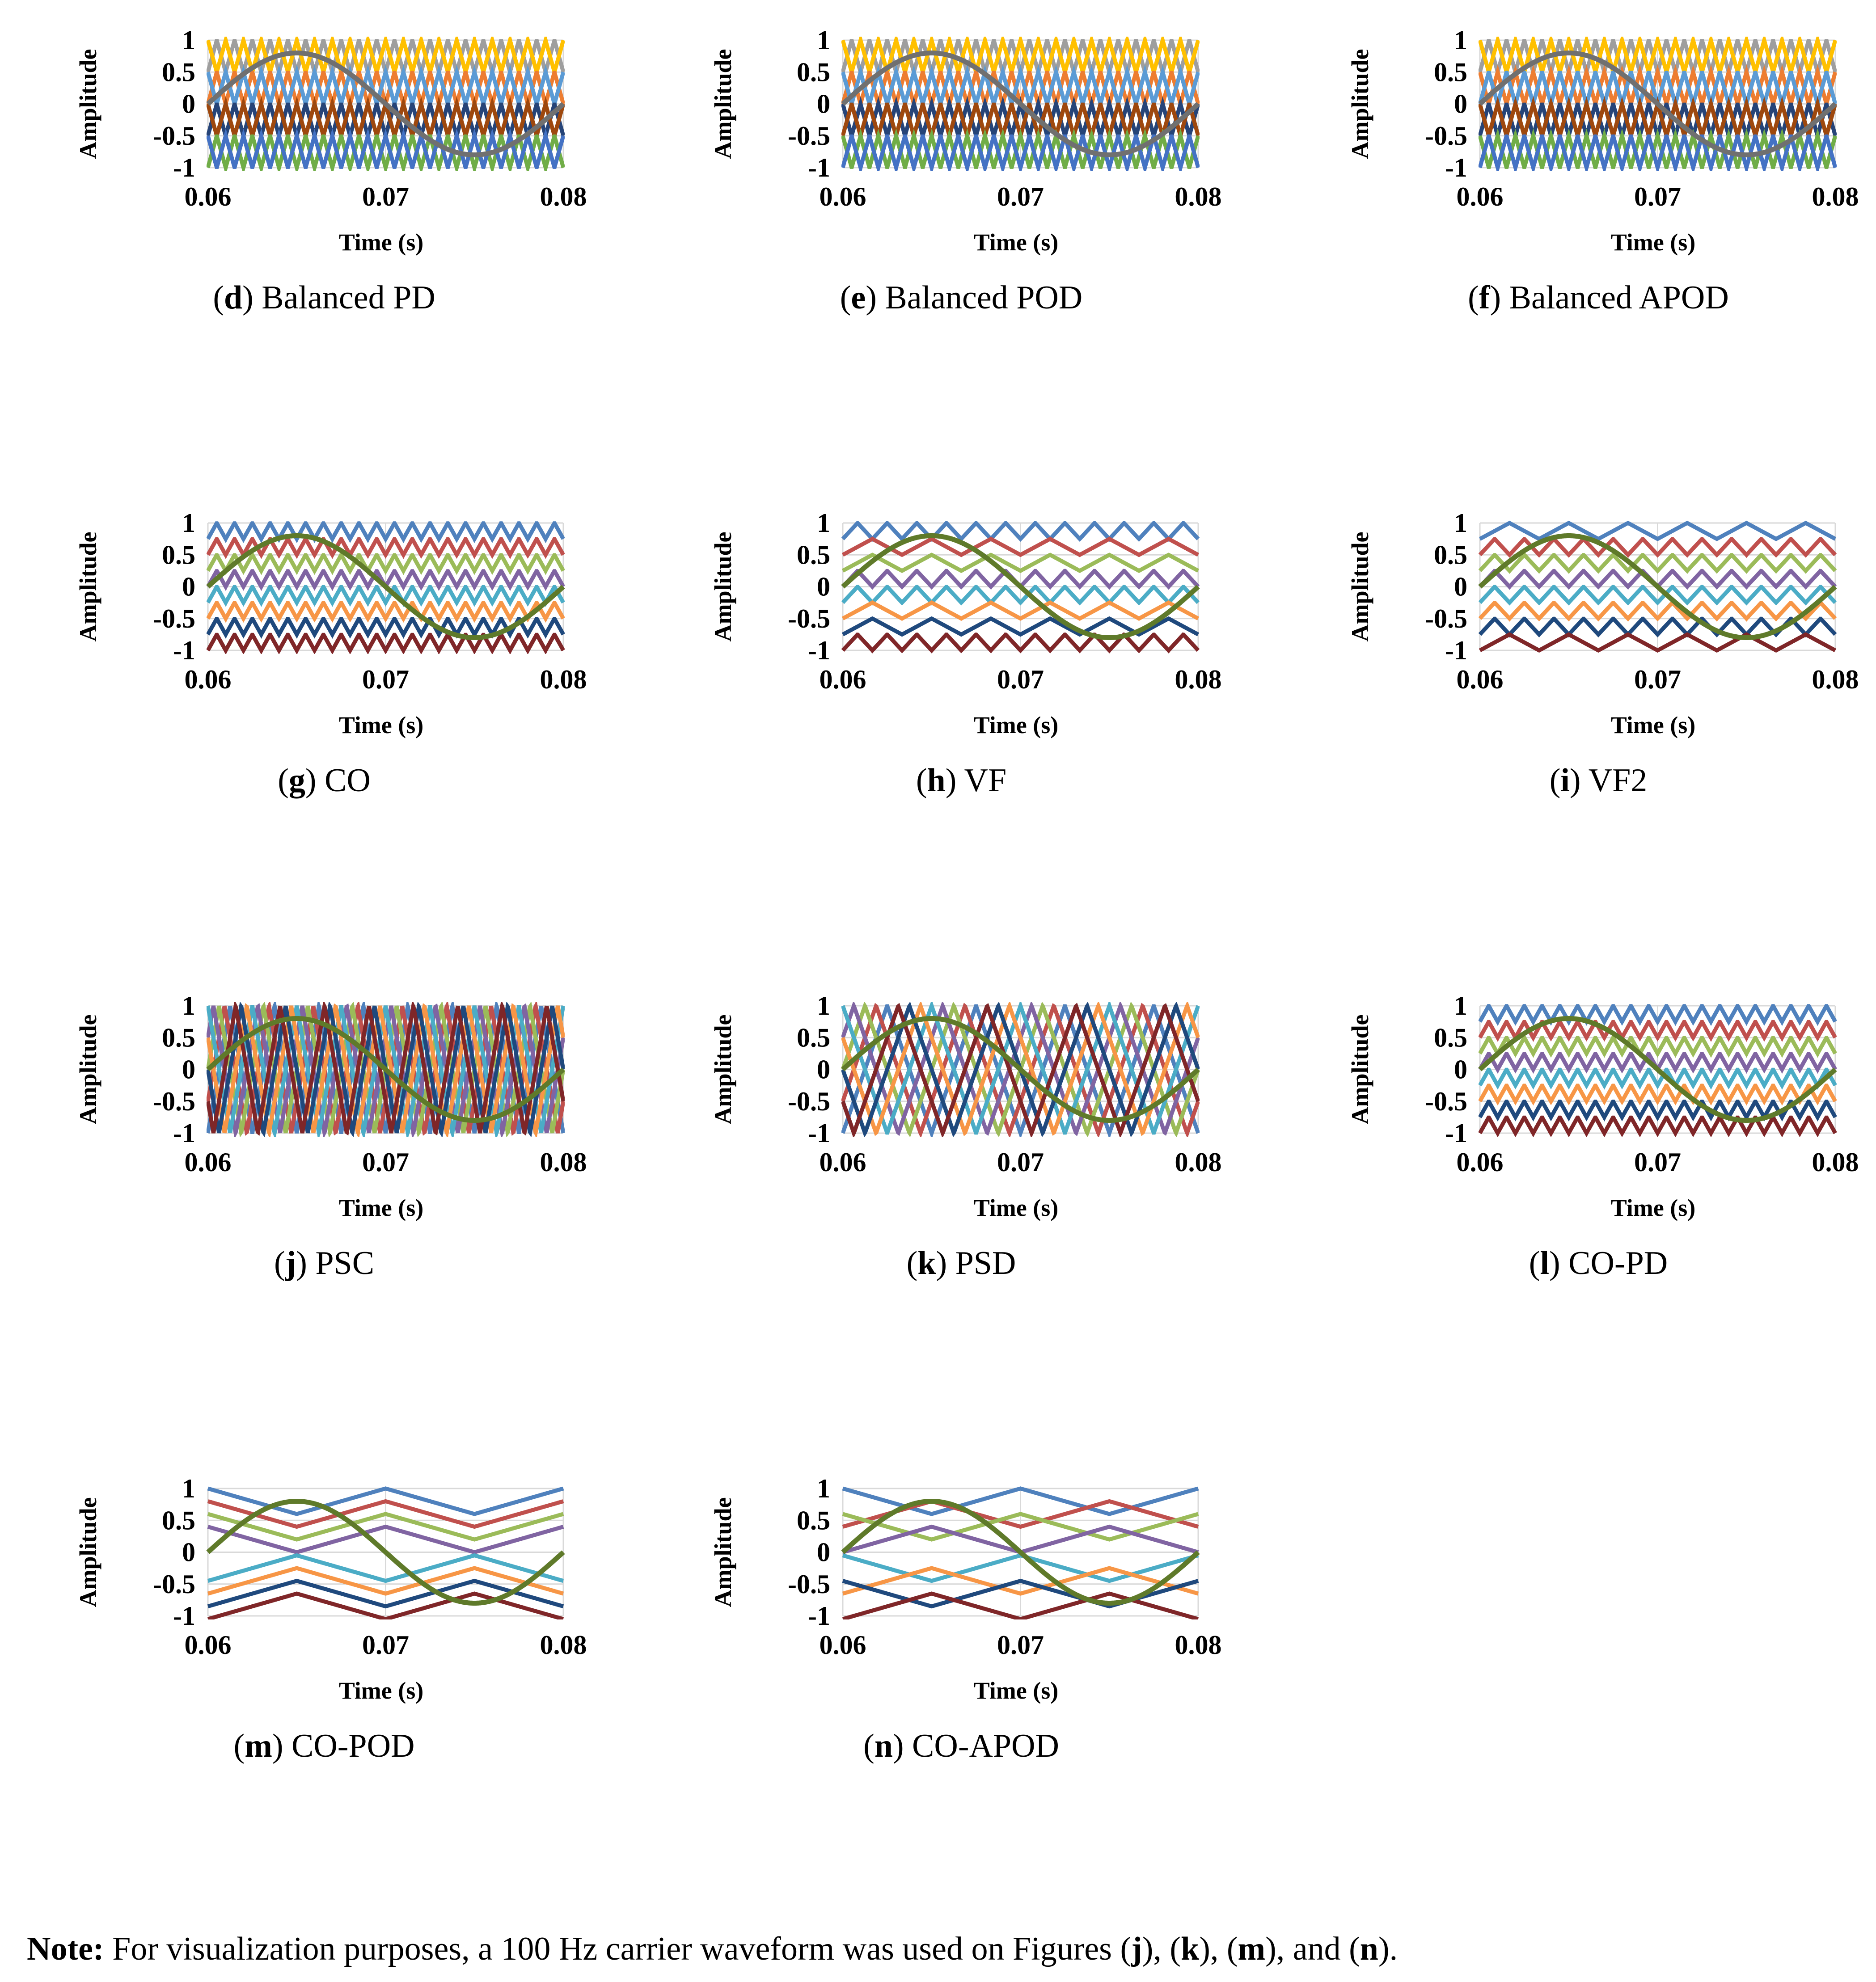  What do you see at coordinates (1190, 1949) in the screenshot?
I see `note-ref-k: k` at bounding box center [1190, 1949].